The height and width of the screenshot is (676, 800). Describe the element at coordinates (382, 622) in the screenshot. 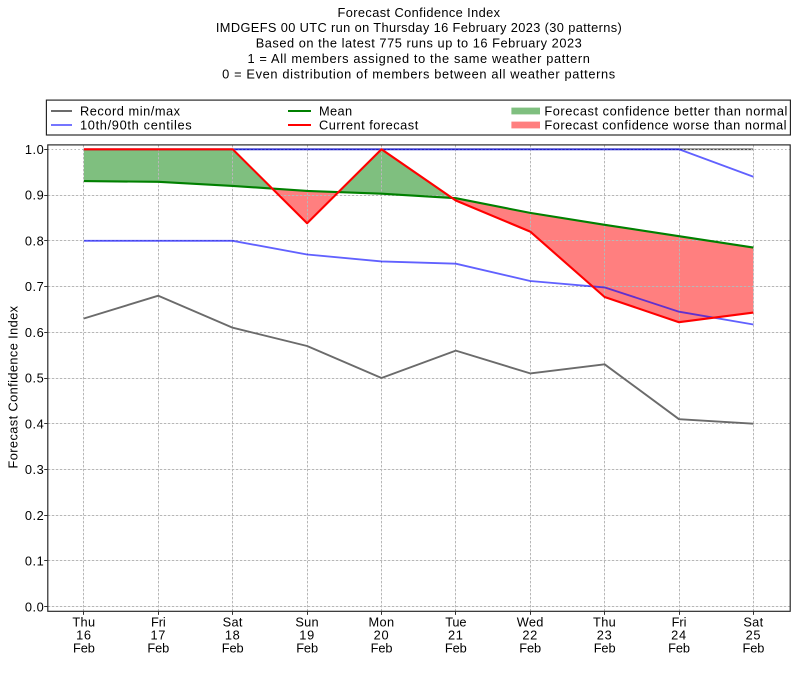

I see `svg-text: Mon` at that location.